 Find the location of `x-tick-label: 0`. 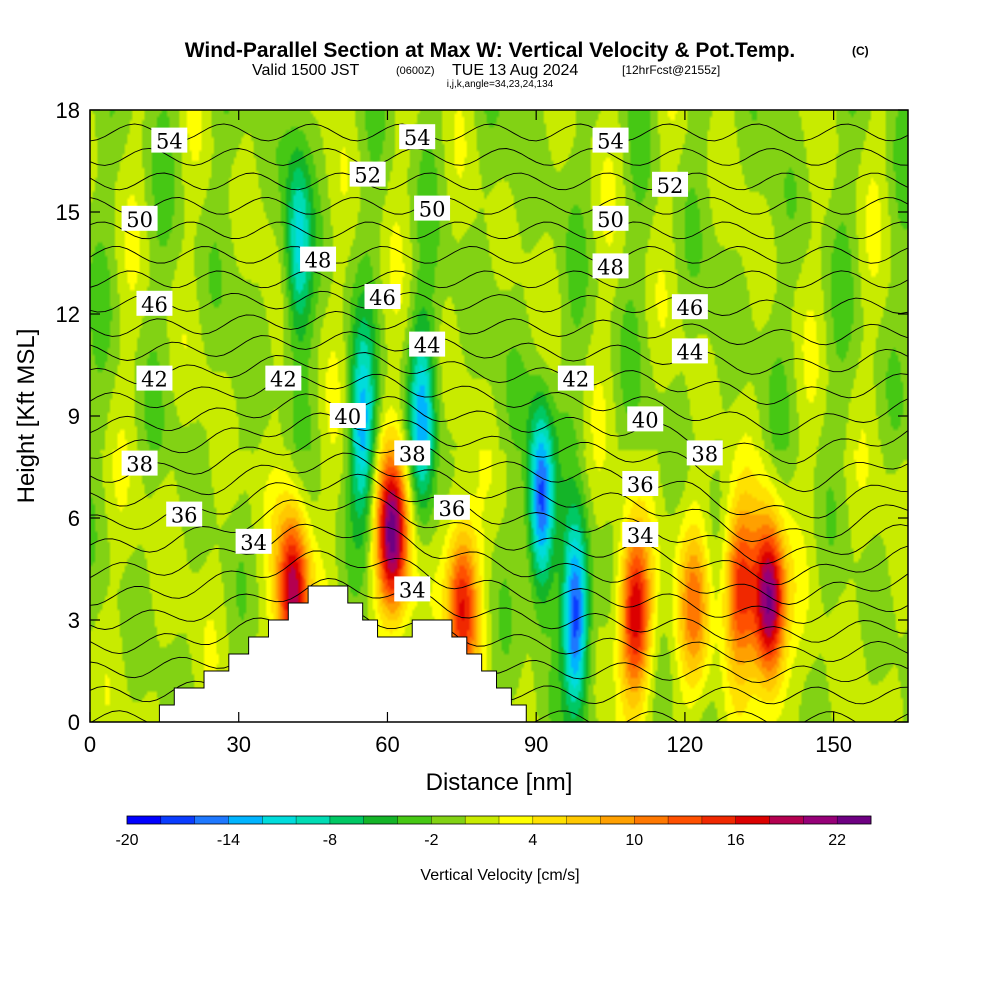

x-tick-label: 0 is located at coordinates (90, 744).